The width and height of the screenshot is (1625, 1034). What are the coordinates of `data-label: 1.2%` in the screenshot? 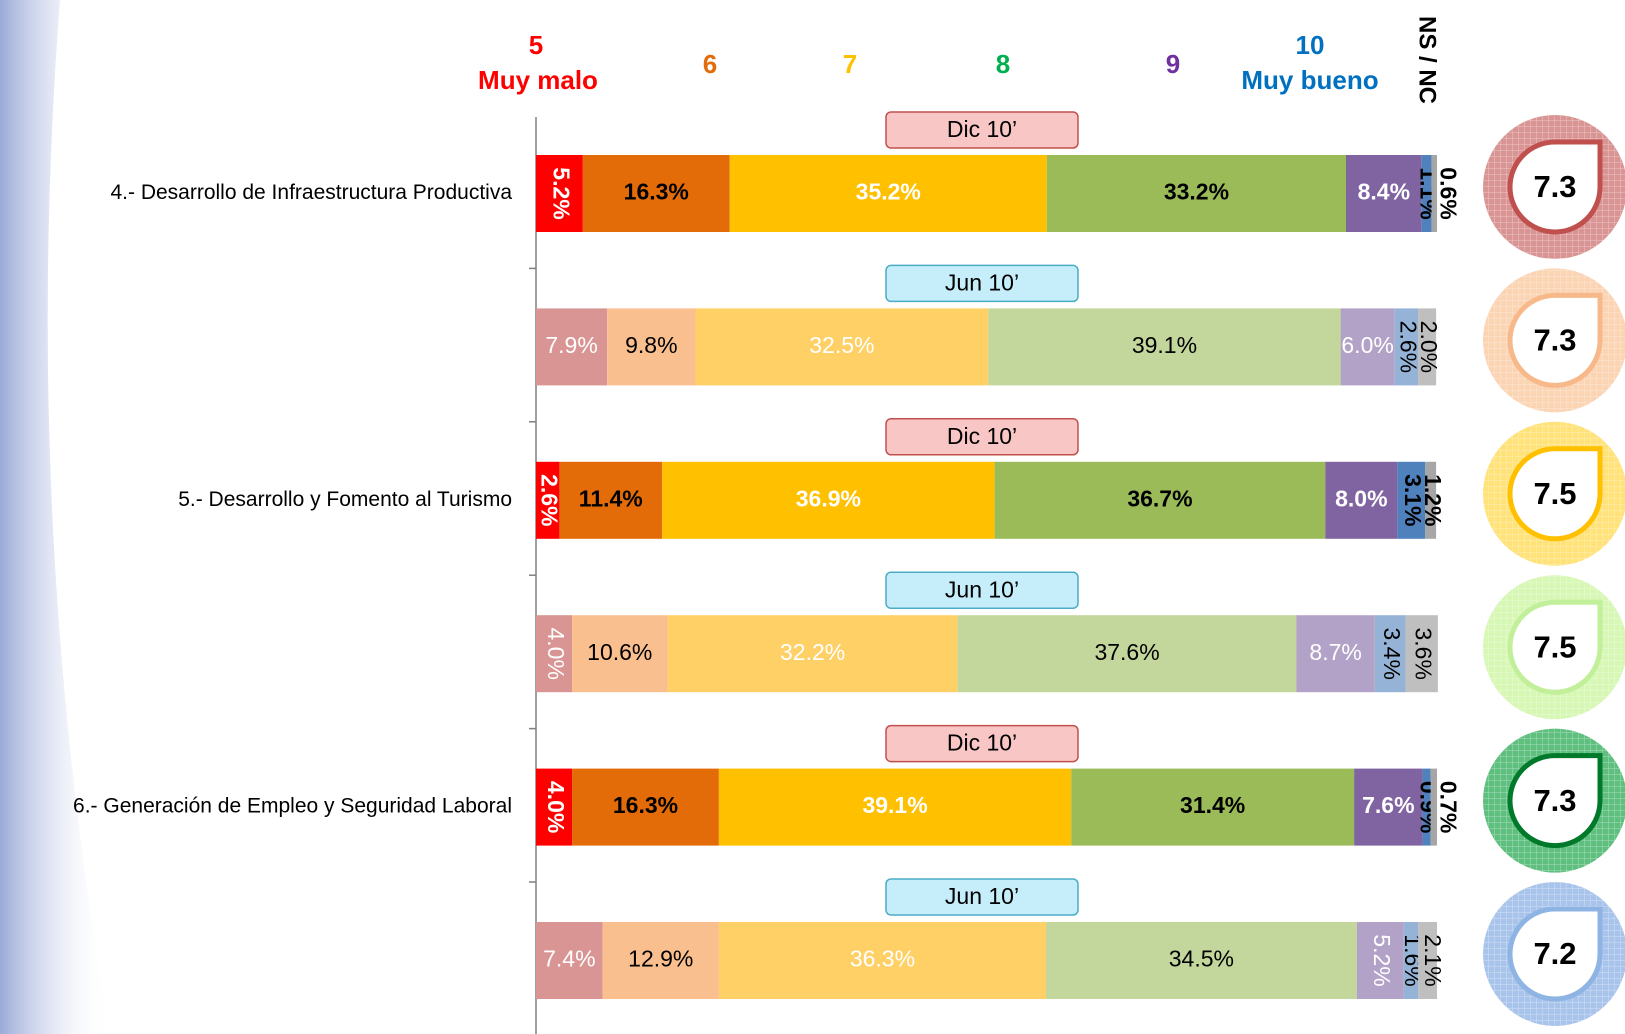 It's located at (1433, 500).